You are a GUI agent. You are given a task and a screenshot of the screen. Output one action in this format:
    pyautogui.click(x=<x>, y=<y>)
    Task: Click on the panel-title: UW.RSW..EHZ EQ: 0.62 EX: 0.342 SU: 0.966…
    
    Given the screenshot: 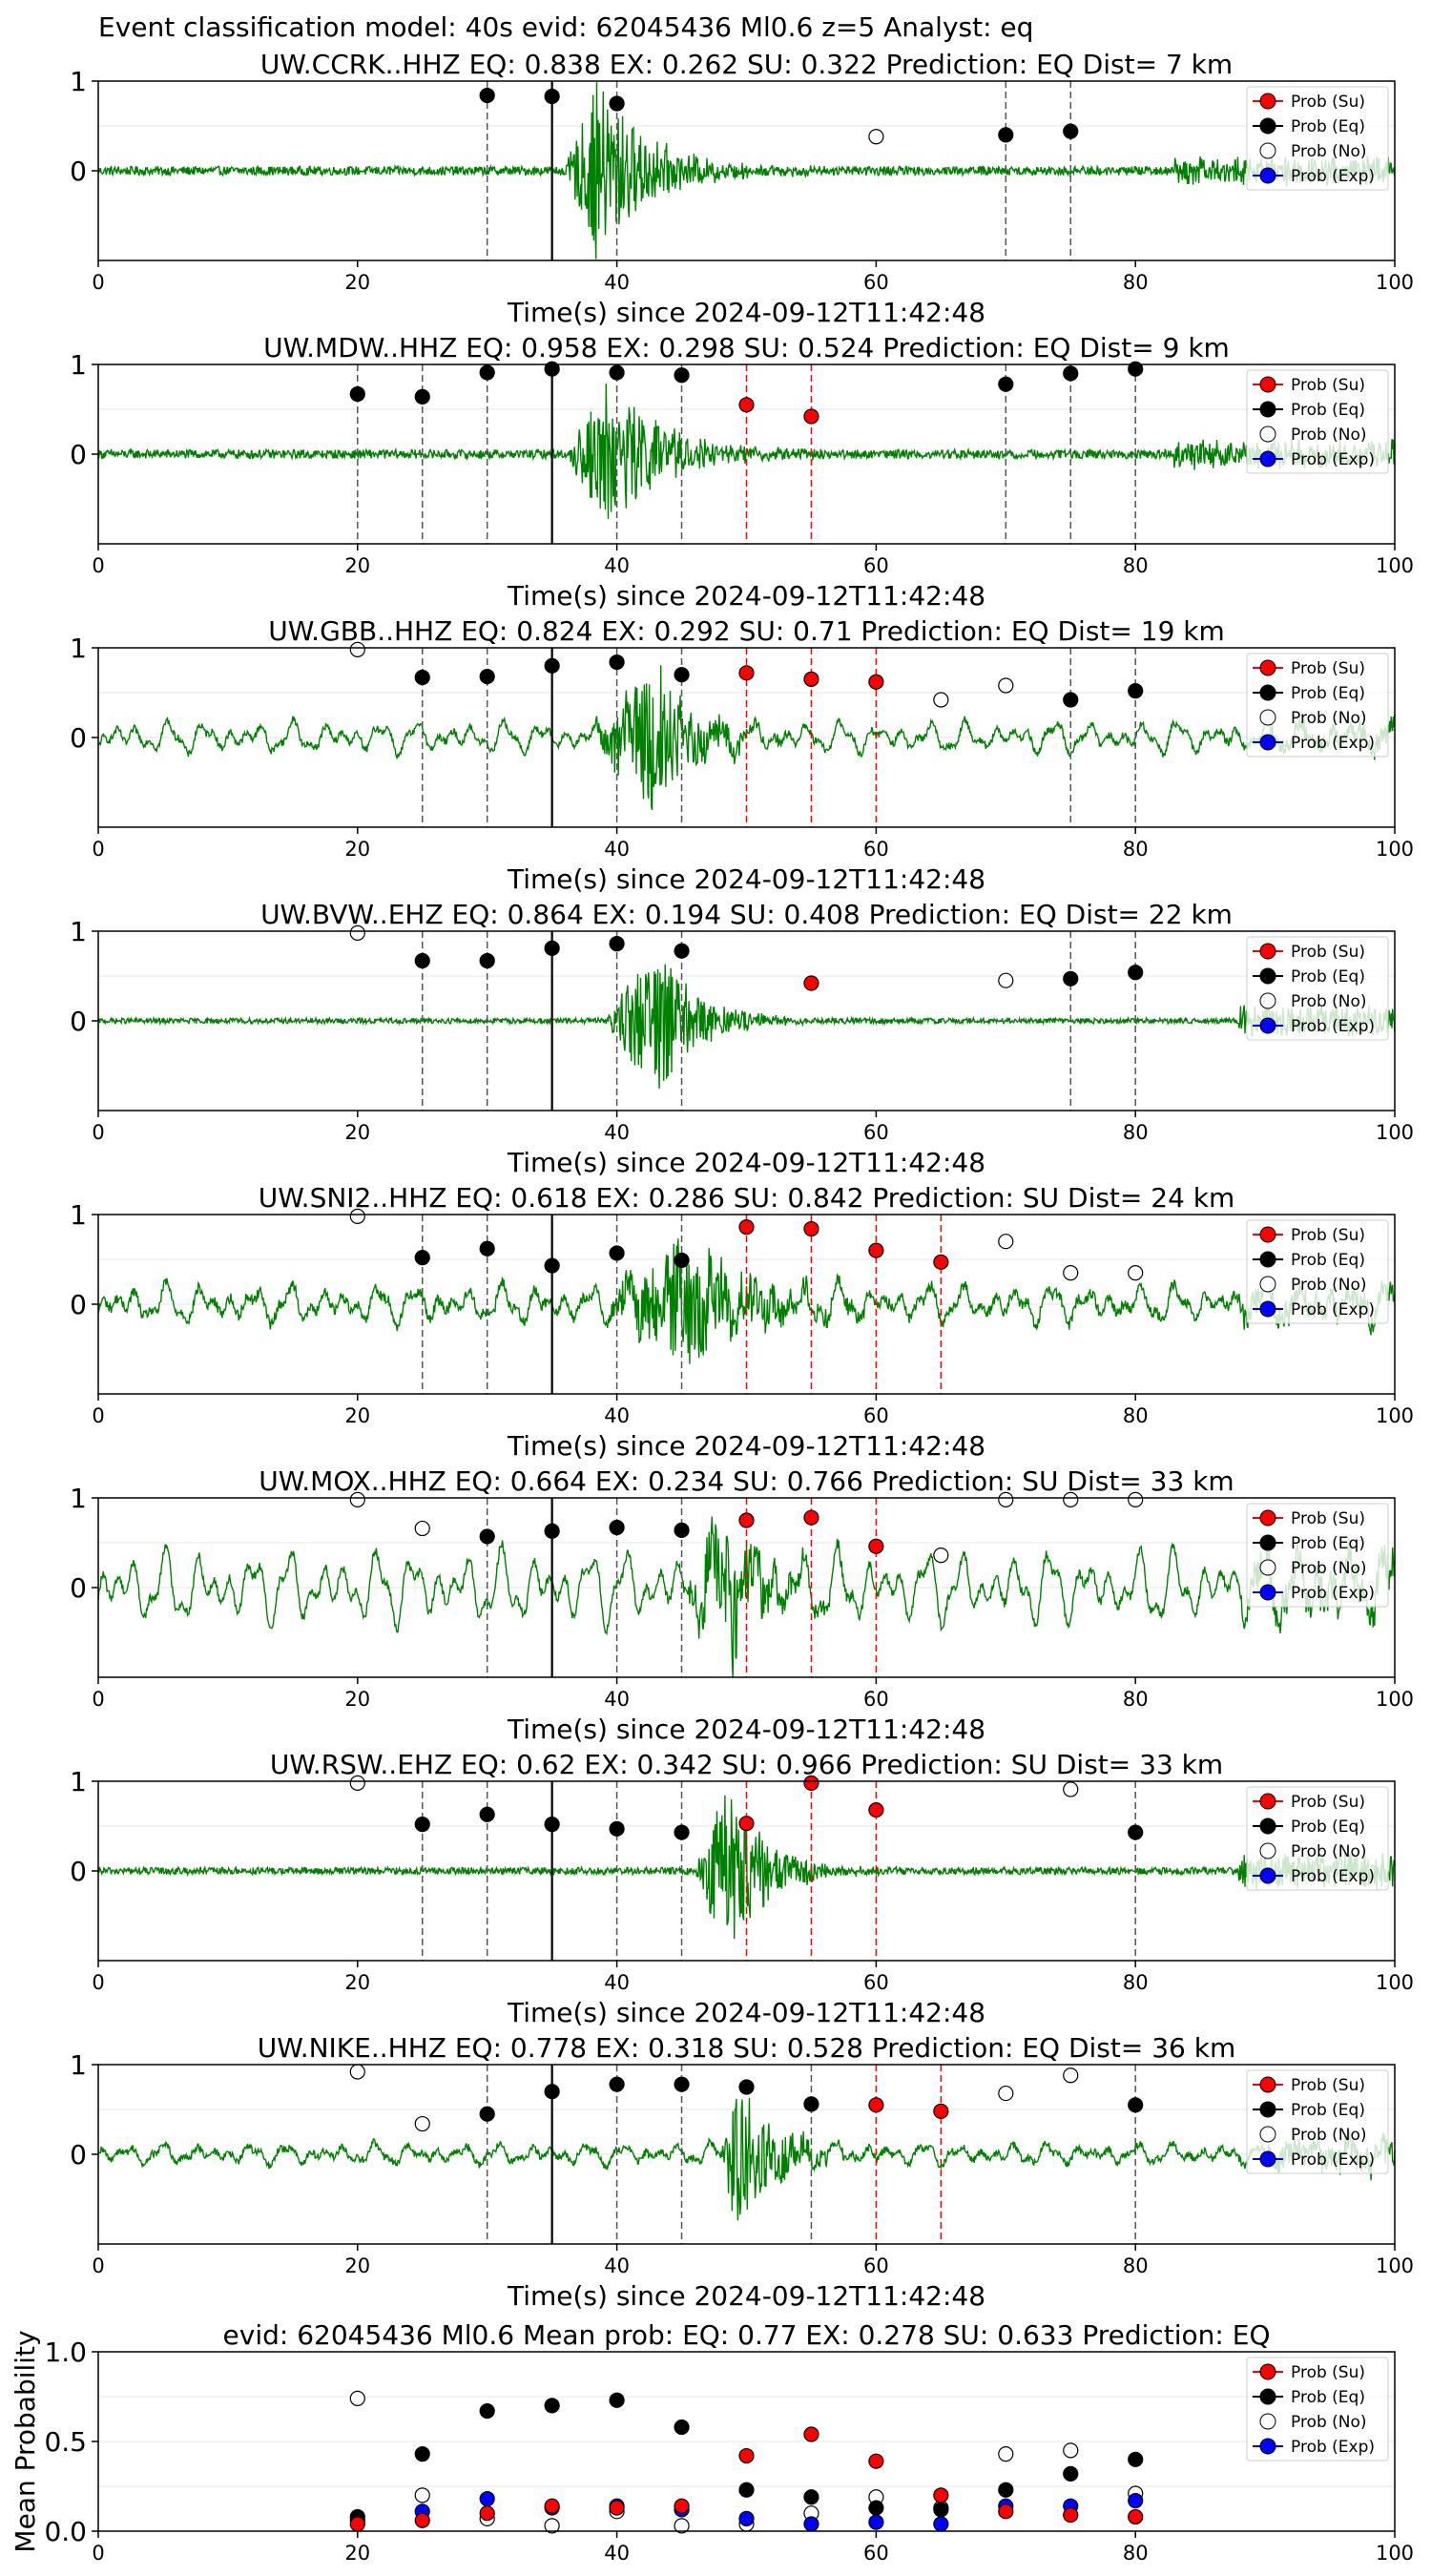 What is the action you would take?
    pyautogui.click(x=746, y=1764)
    